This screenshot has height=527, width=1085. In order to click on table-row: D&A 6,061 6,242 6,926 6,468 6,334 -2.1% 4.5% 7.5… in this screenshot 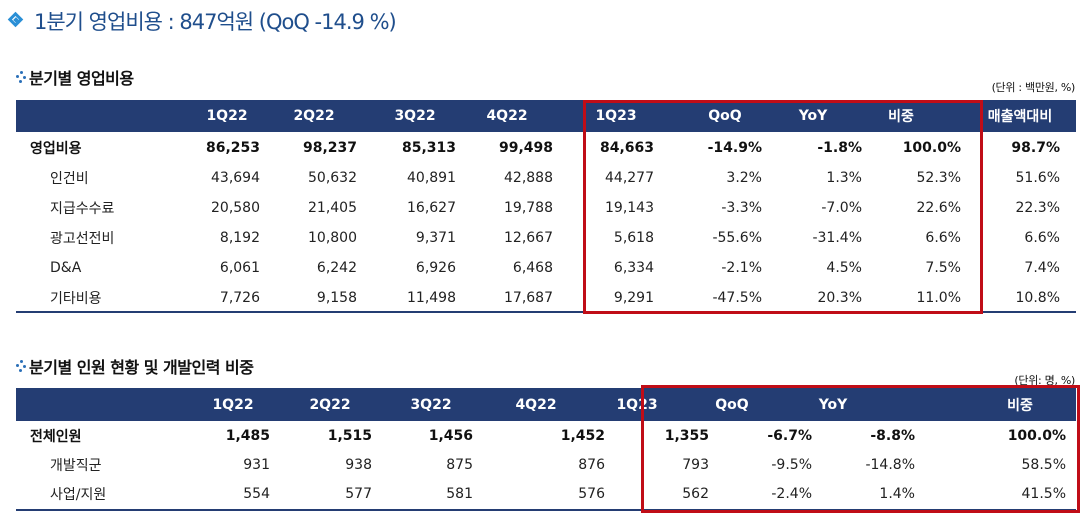, I will do `click(546, 268)`.